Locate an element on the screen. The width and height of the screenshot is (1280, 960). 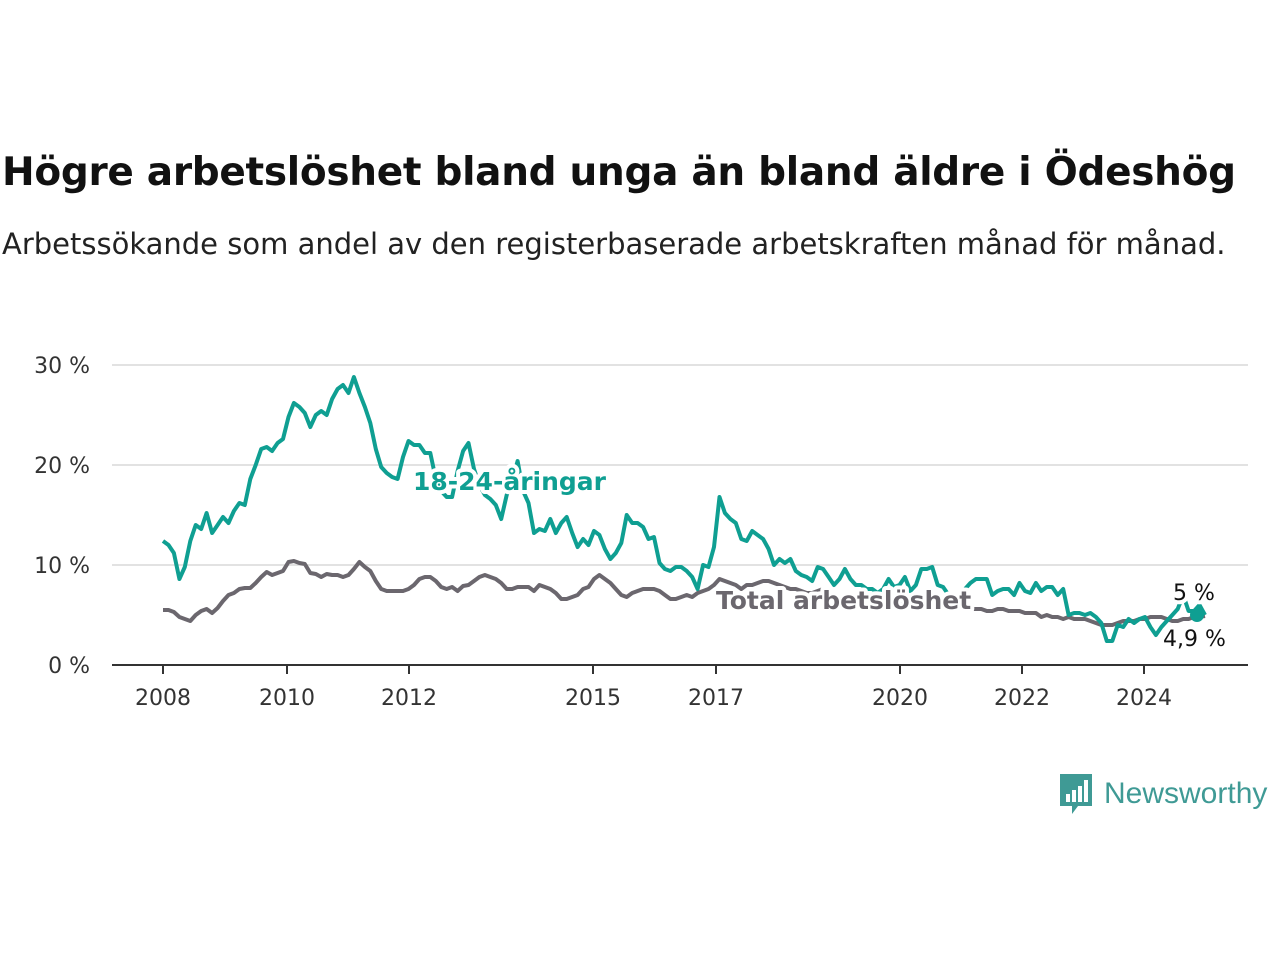
newsworthy-logo: Newsworthy is located at coordinates (1162, 794).